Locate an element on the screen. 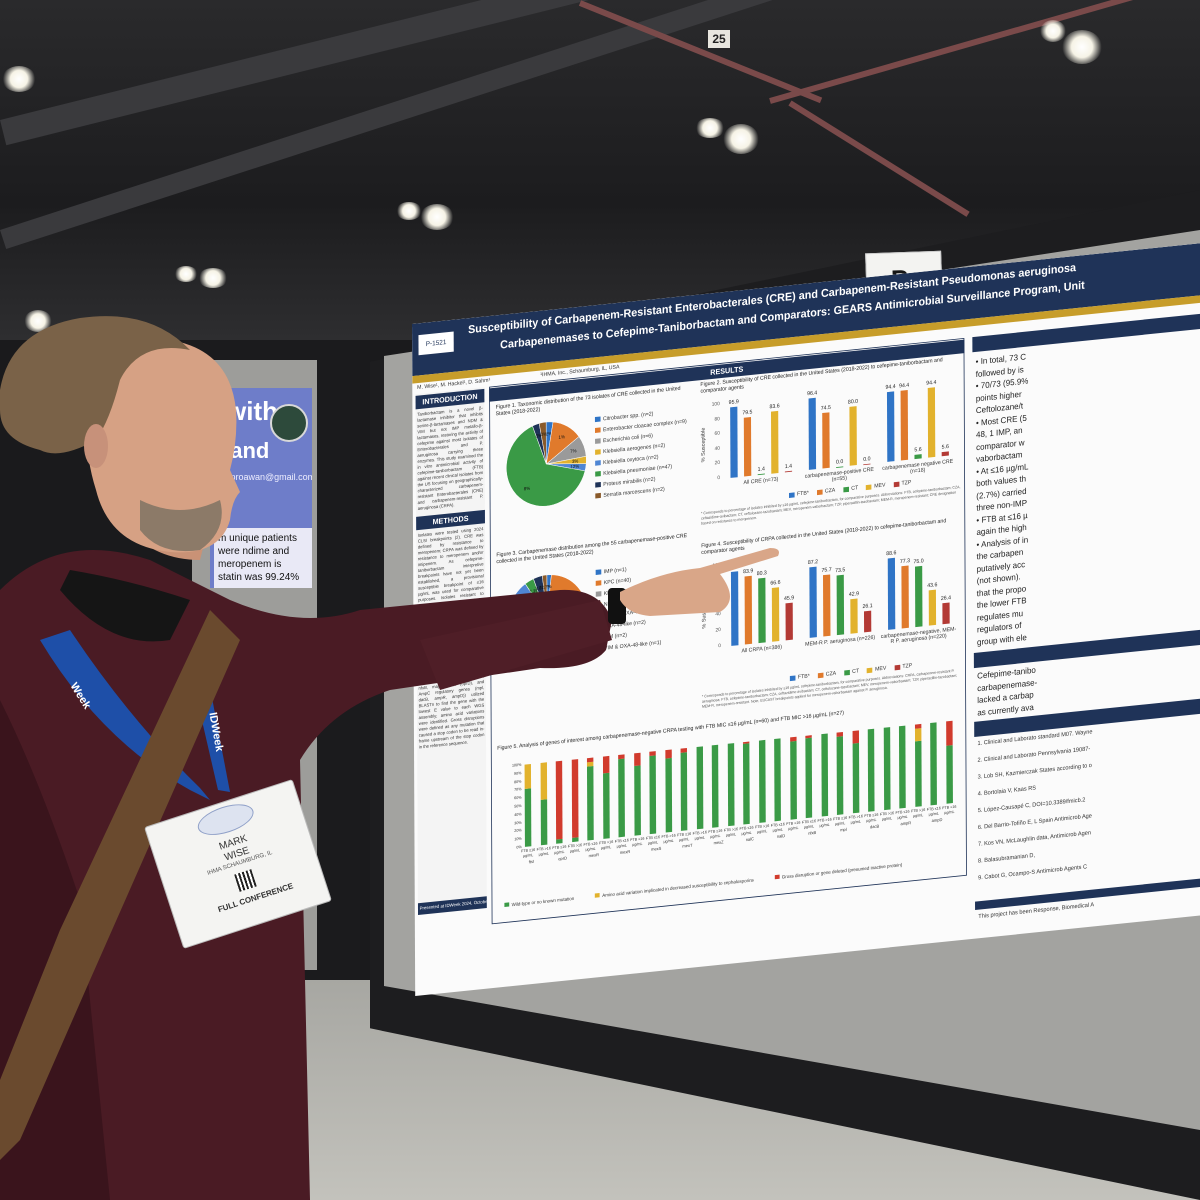 The height and width of the screenshot is (1200, 1200). bar-value-label: 92.0 is located at coordinates (734, 567).